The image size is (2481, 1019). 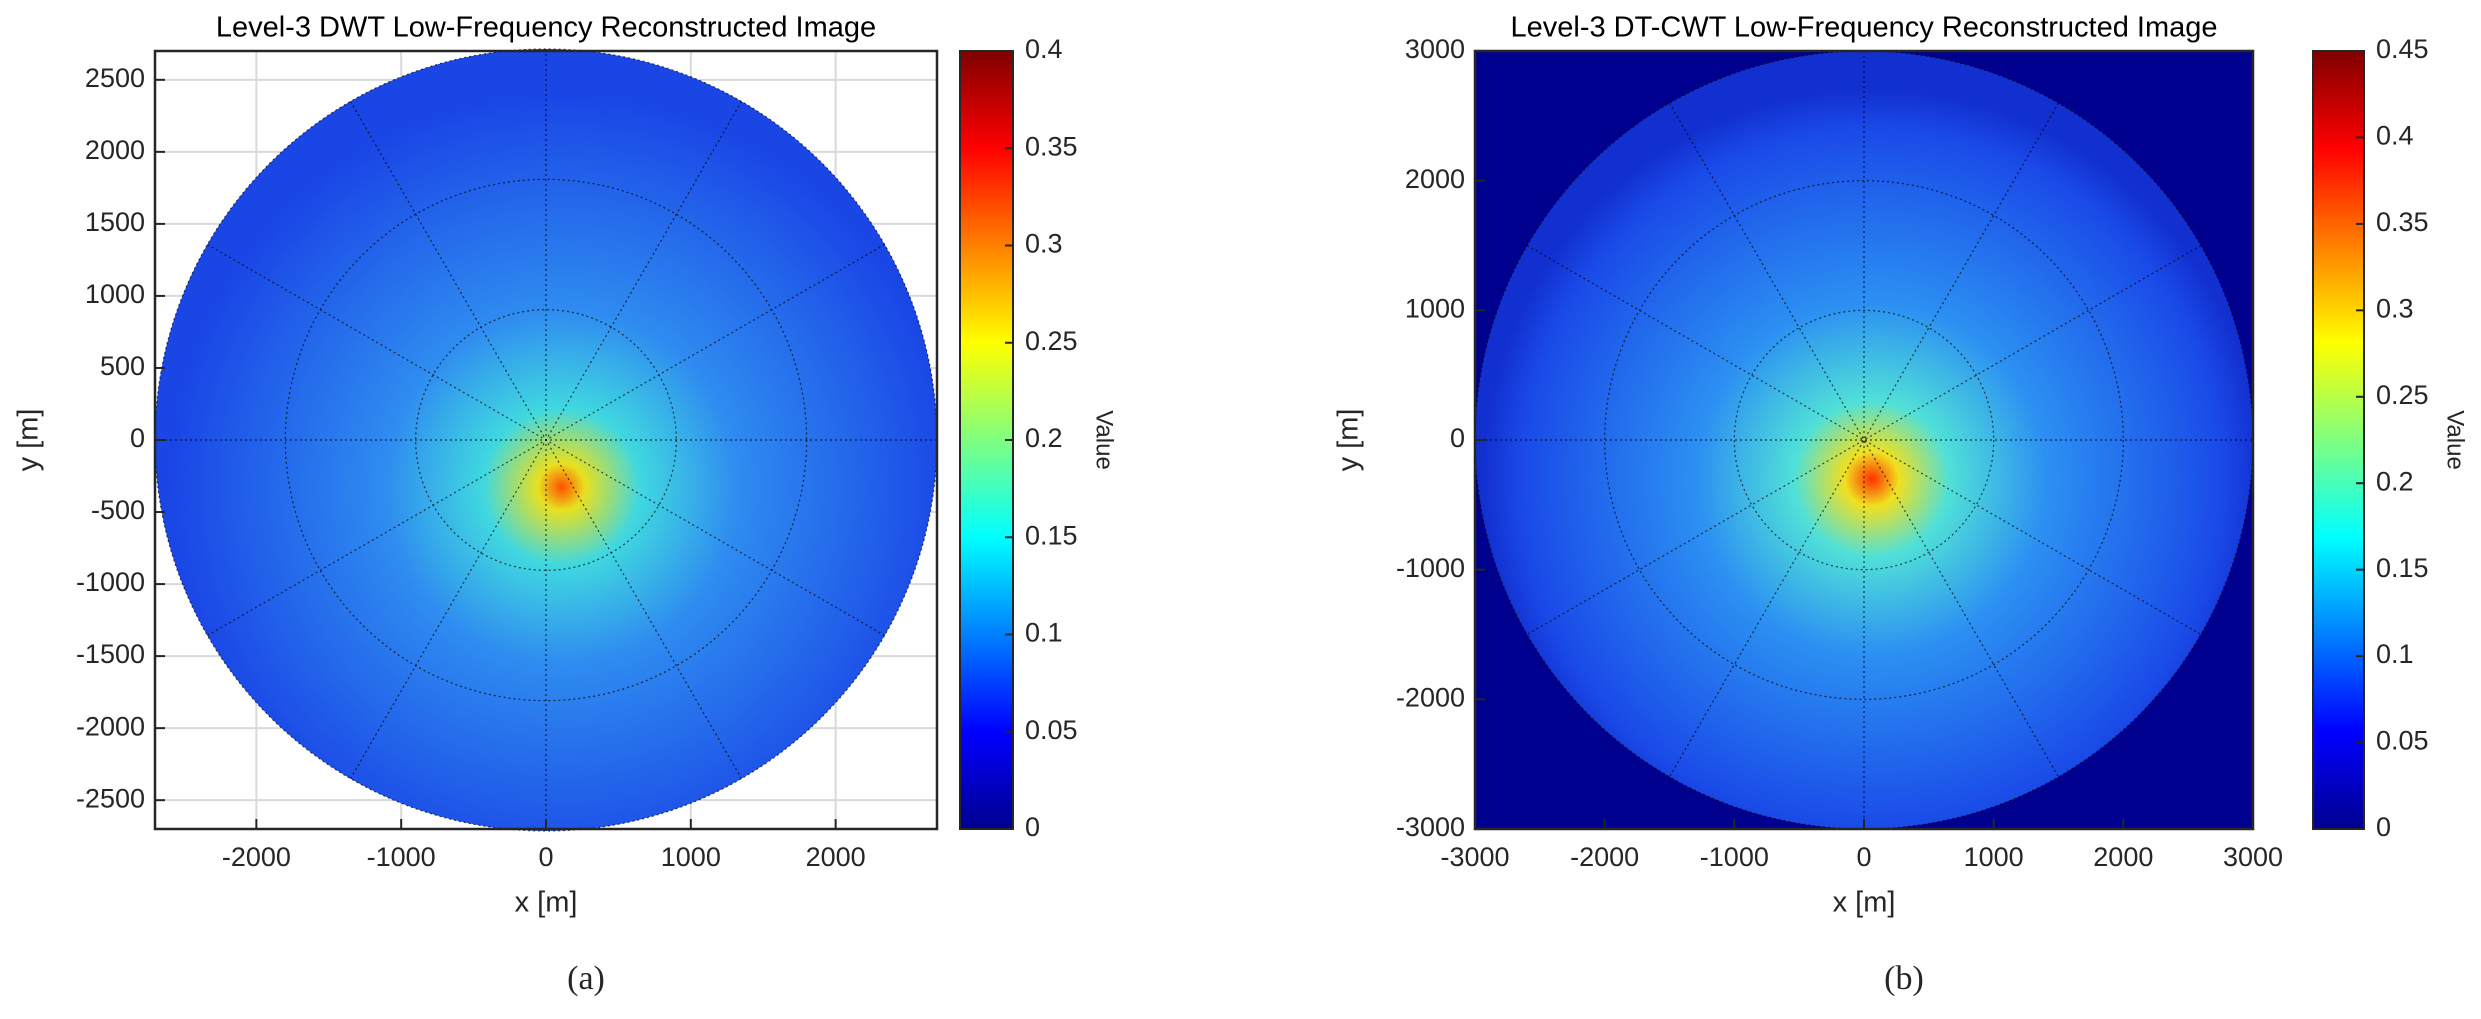 What do you see at coordinates (2253, 857) in the screenshot?
I see `x-tick-label: 3000` at bounding box center [2253, 857].